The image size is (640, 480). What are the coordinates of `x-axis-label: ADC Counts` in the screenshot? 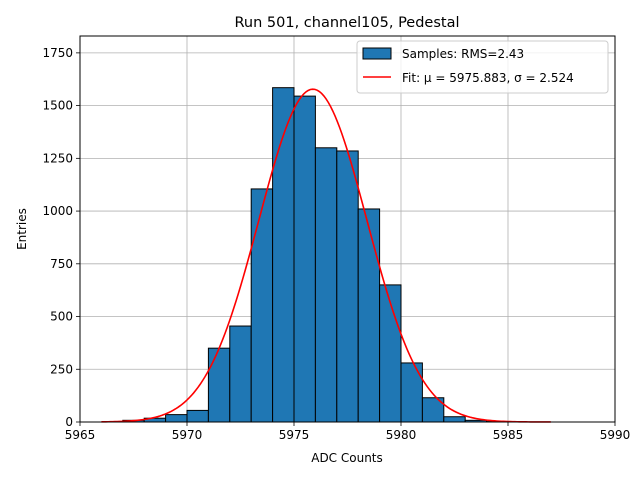 It's located at (347, 458).